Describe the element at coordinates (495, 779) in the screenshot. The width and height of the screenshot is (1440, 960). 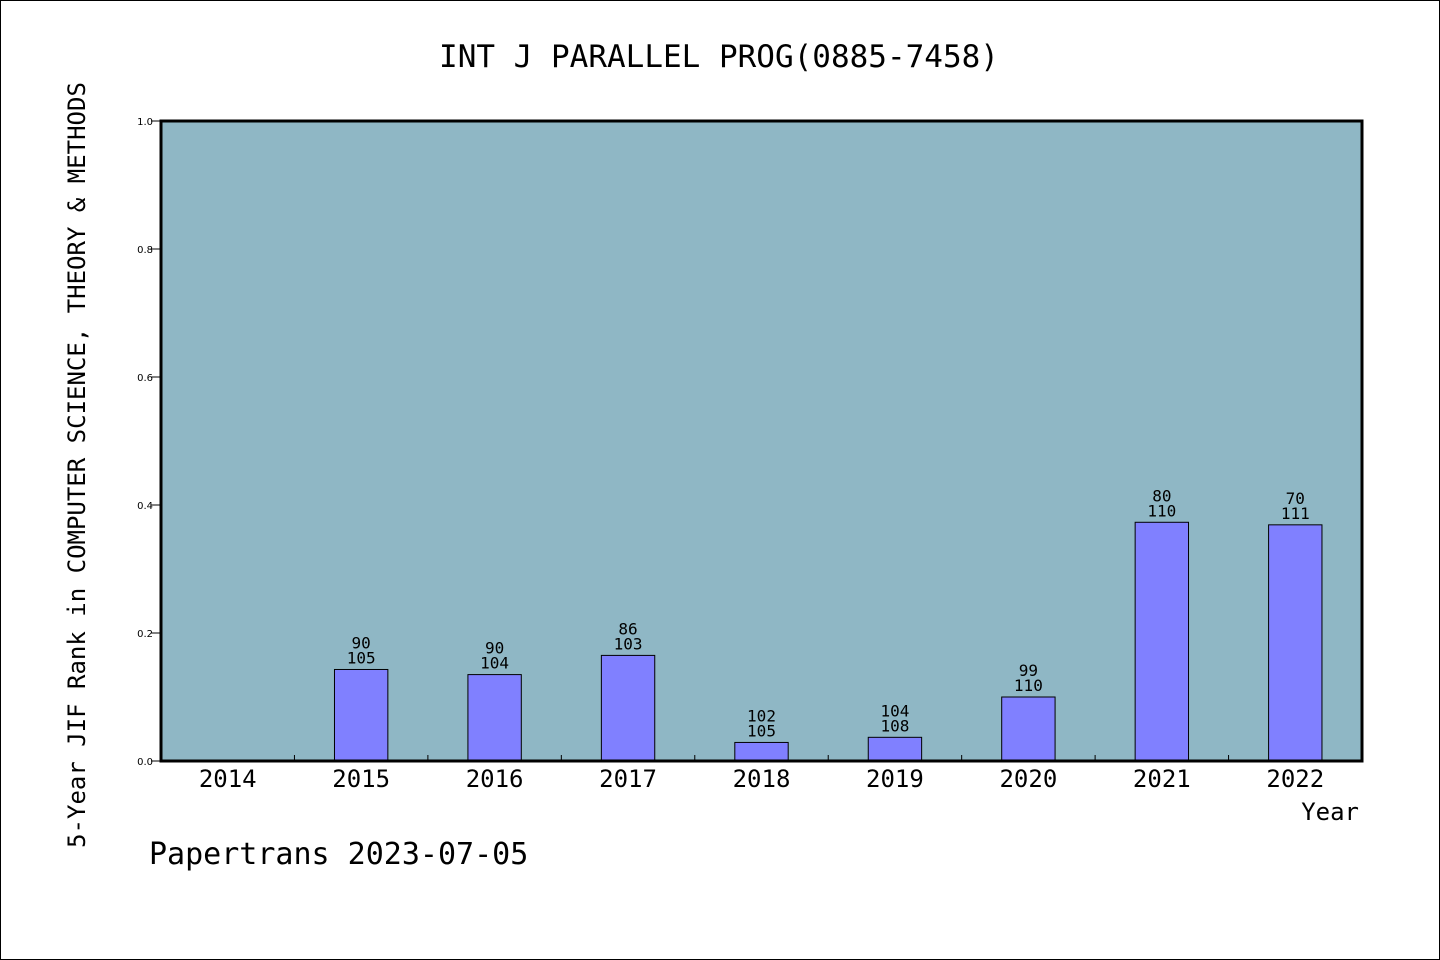
I see `x-tick-label-2016: 2016` at that location.